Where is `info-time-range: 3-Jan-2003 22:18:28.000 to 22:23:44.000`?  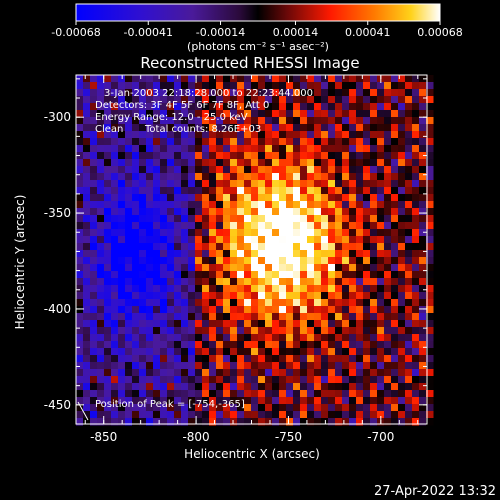 info-time-range: 3-Jan-2003 22:18:28.000 to 22:23:44.000 is located at coordinates (208, 93).